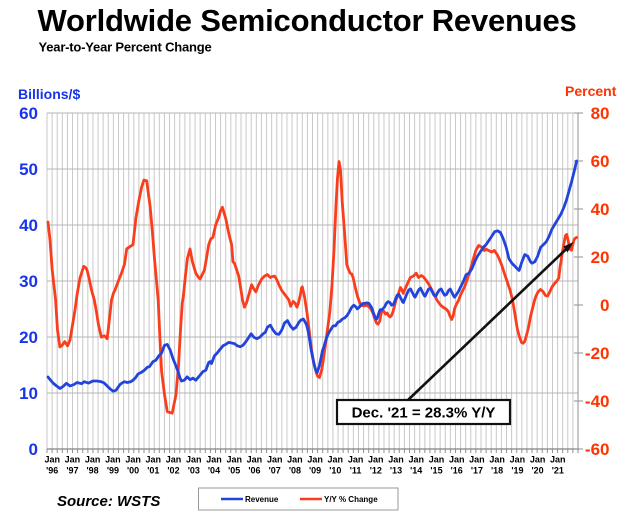 This screenshot has width=640, height=523. What do you see at coordinates (108, 501) in the screenshot?
I see `svg-text: Source: WSTS` at bounding box center [108, 501].